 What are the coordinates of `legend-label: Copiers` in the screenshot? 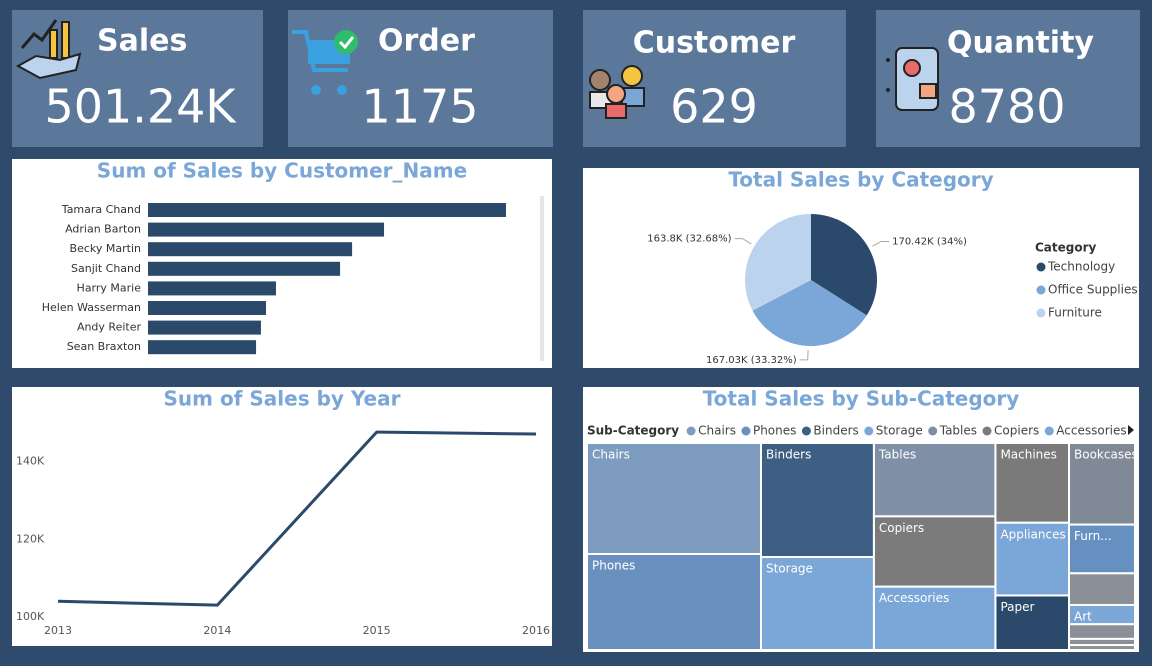 It's located at (1016, 431).